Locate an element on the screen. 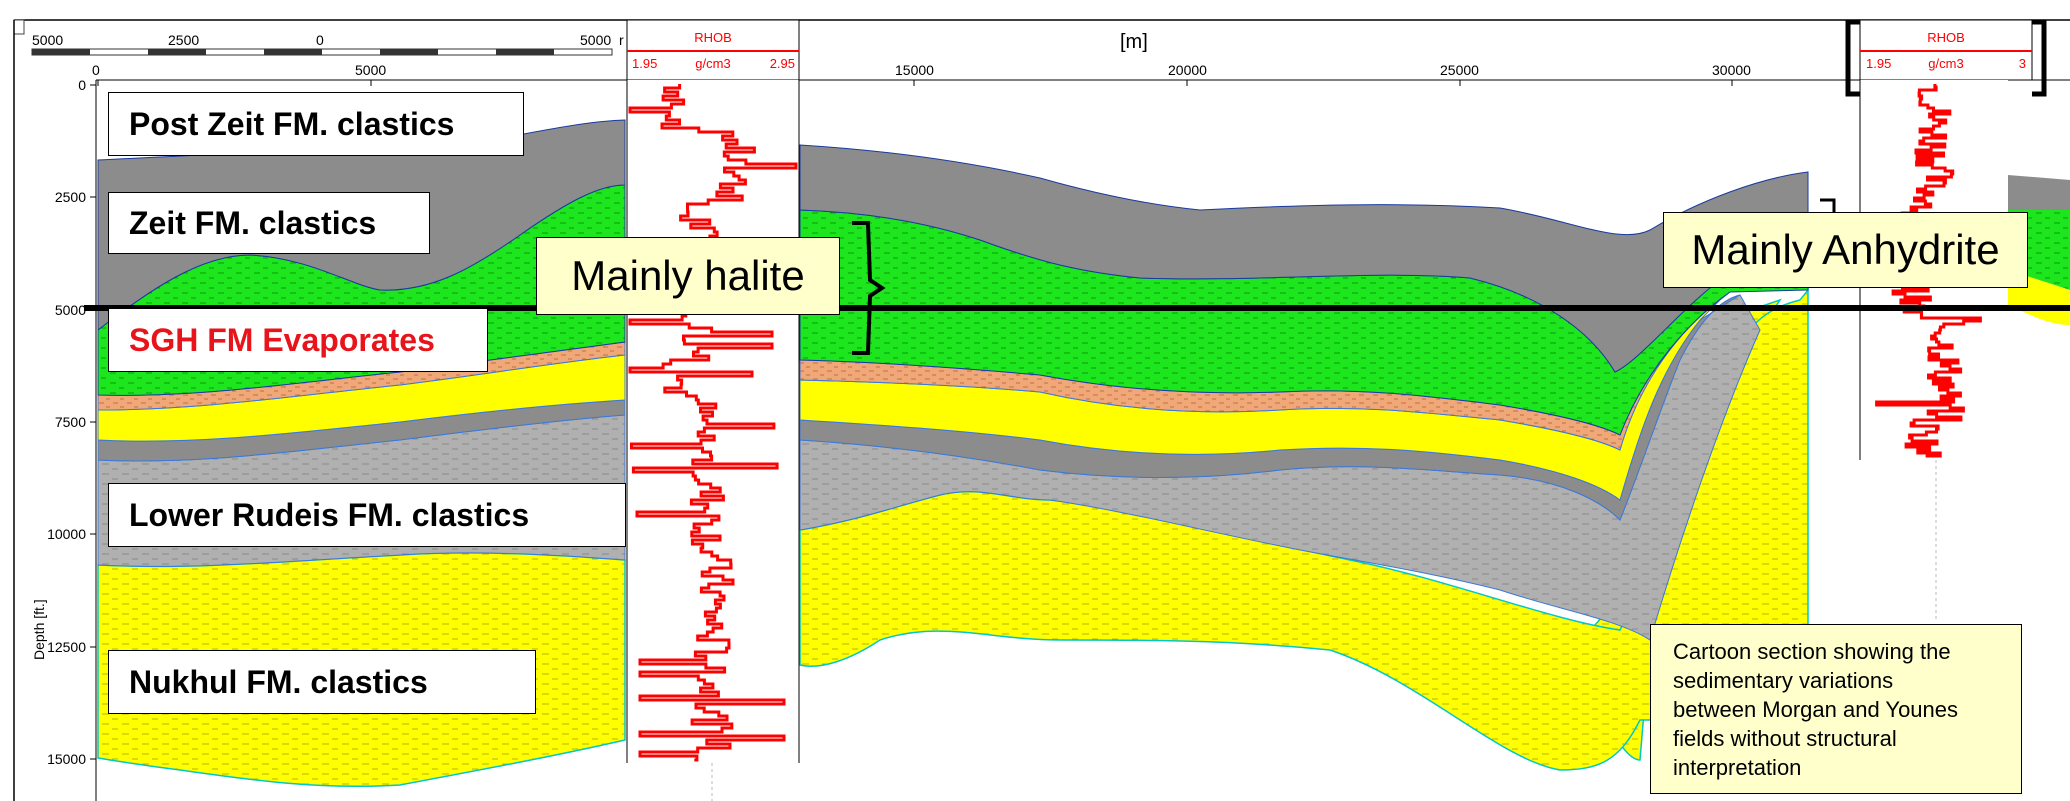  x-axis-unit: [m] is located at coordinates (1134, 42).